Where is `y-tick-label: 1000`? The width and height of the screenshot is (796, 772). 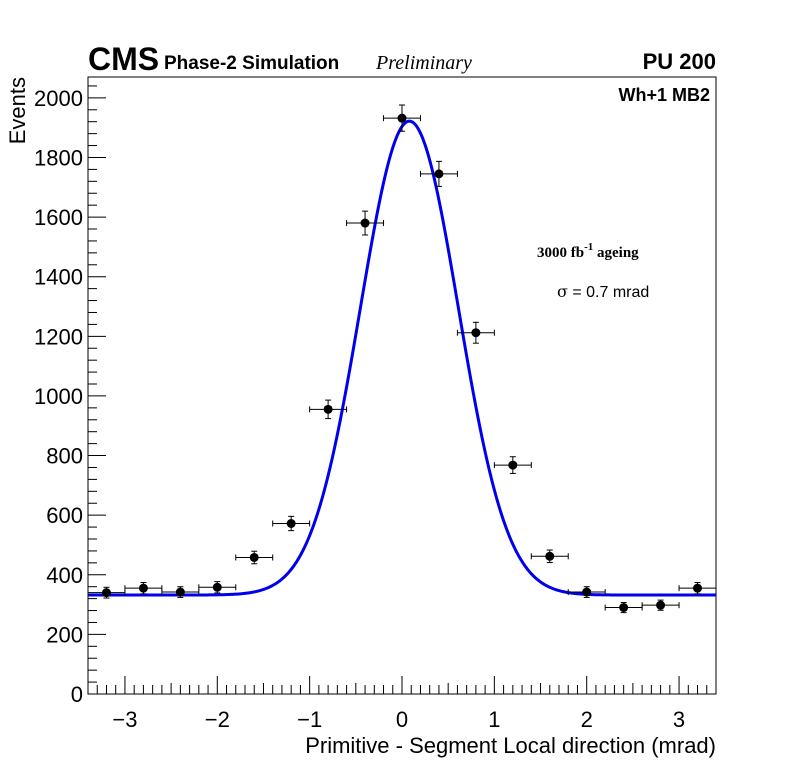
y-tick-label: 1000 is located at coordinates (58, 396).